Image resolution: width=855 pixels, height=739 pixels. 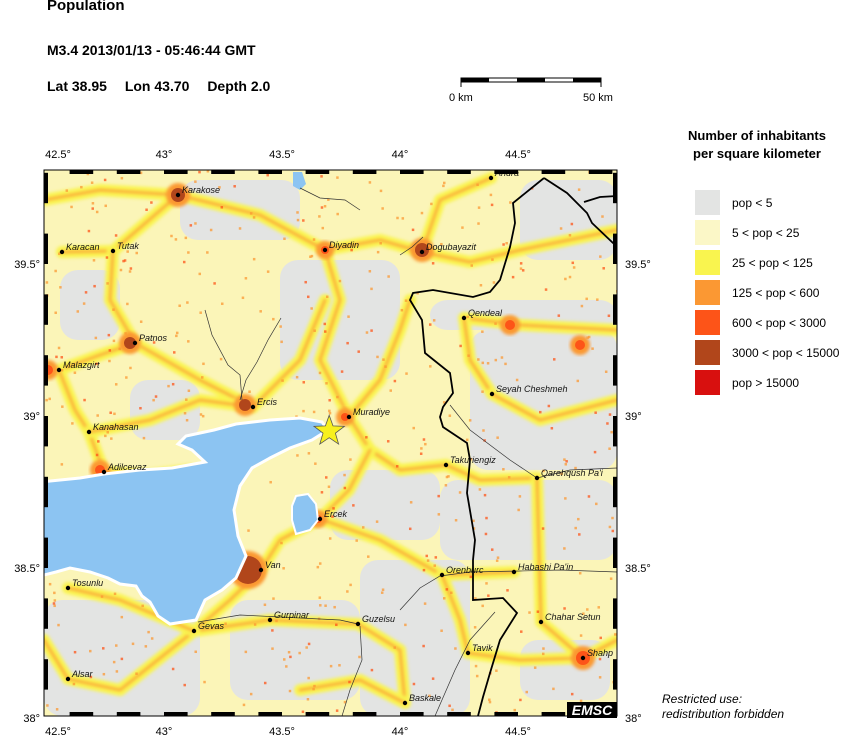 What do you see at coordinates (86, 7) in the screenshot?
I see `map-title: Population` at bounding box center [86, 7].